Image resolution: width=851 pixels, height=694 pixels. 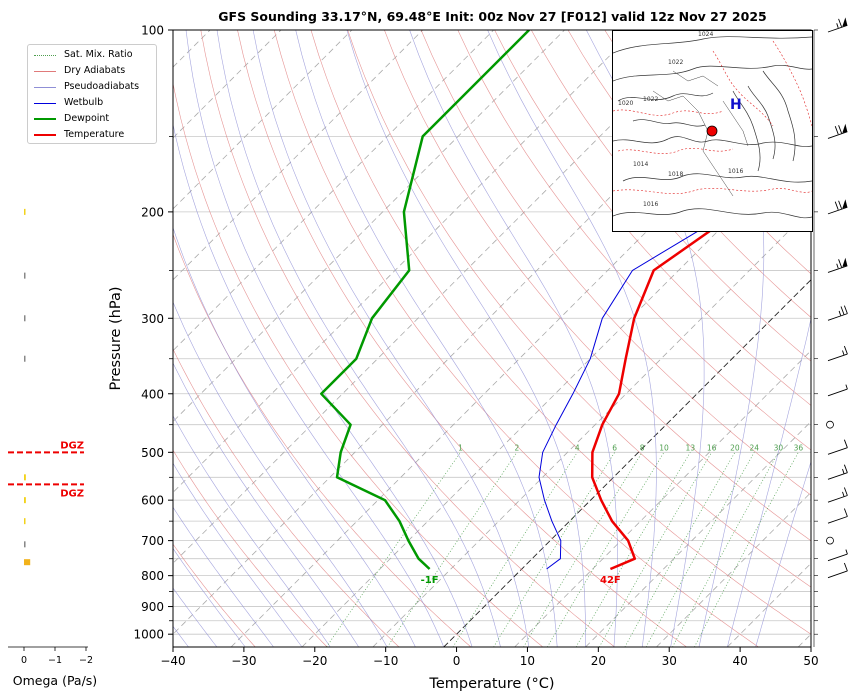 I want to click on y-tick-label: 100, so click(x=152, y=31).